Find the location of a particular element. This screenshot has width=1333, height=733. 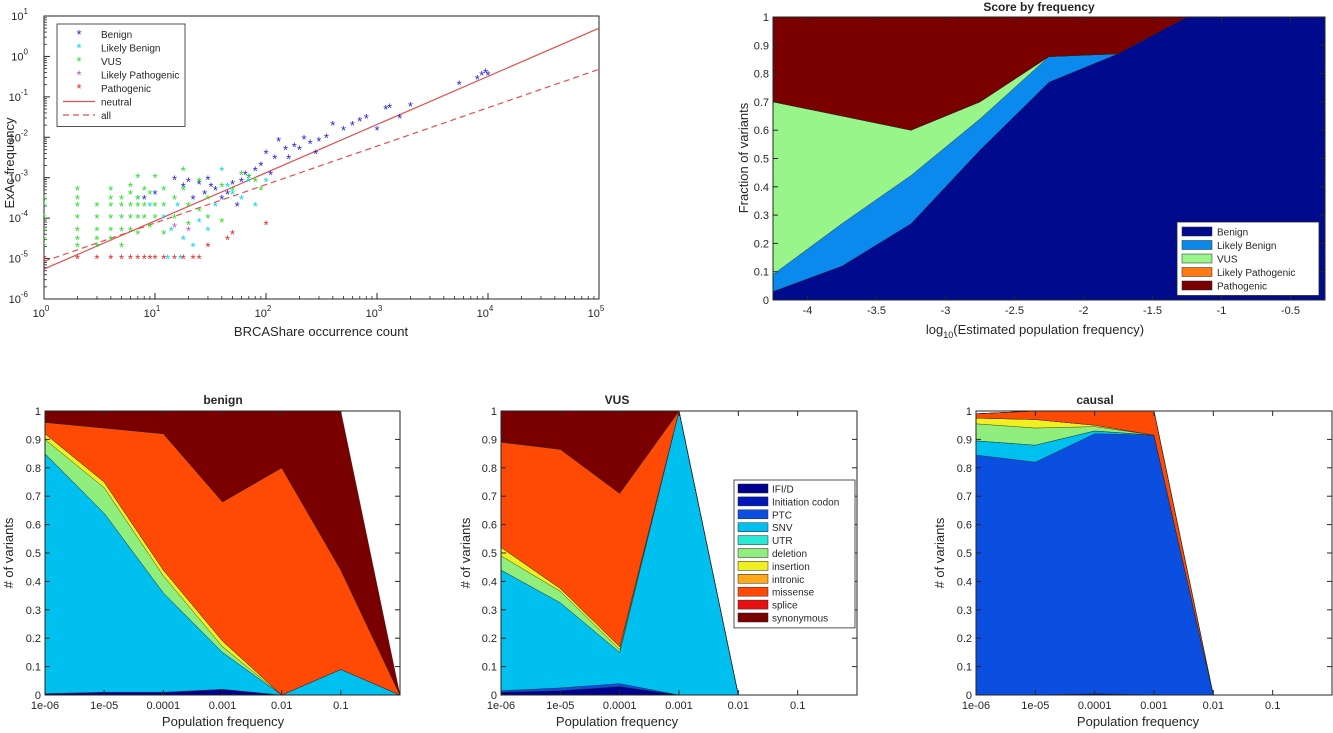

vus-y-tick-label: 0.5 is located at coordinates (489, 554).